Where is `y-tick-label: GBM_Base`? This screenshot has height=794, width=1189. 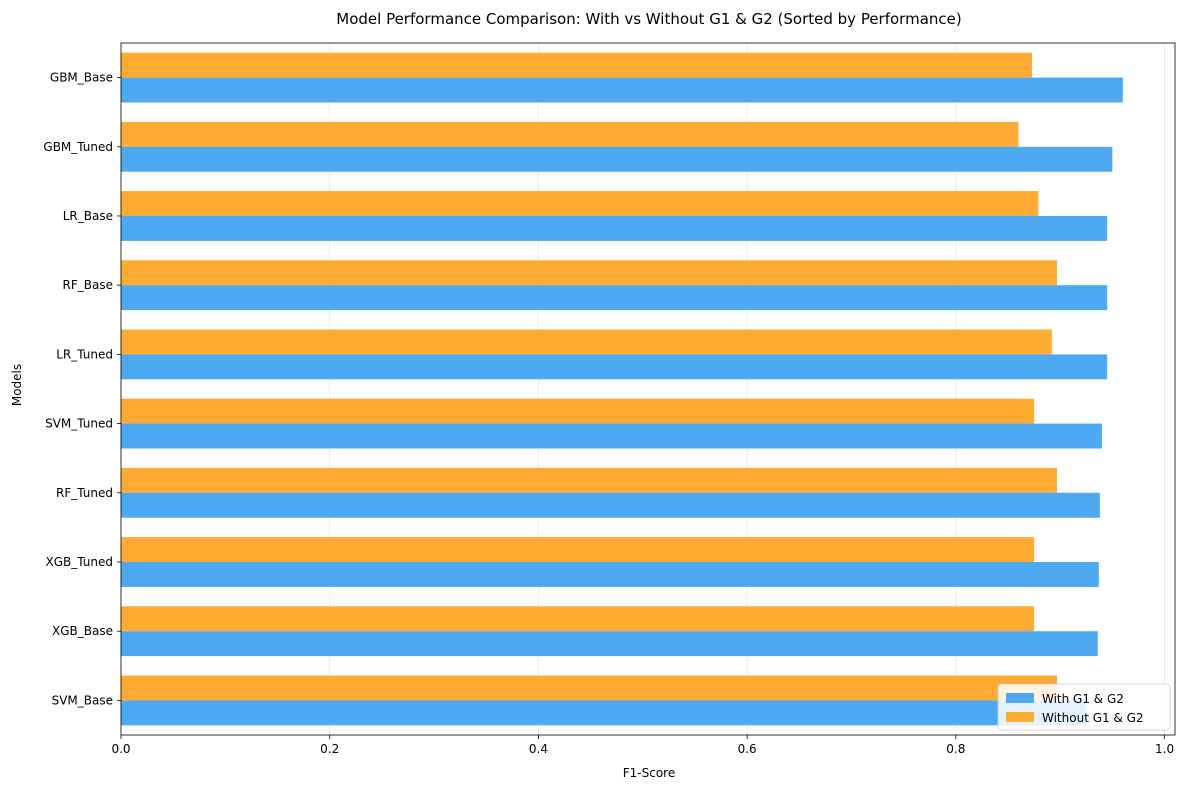
y-tick-label: GBM_Base is located at coordinates (81, 78).